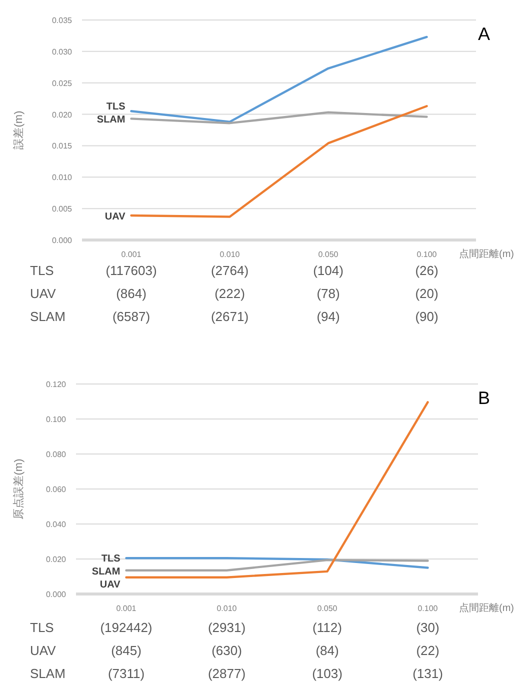  Describe the element at coordinates (227, 627) in the screenshot. I see `text: (2931)` at that location.